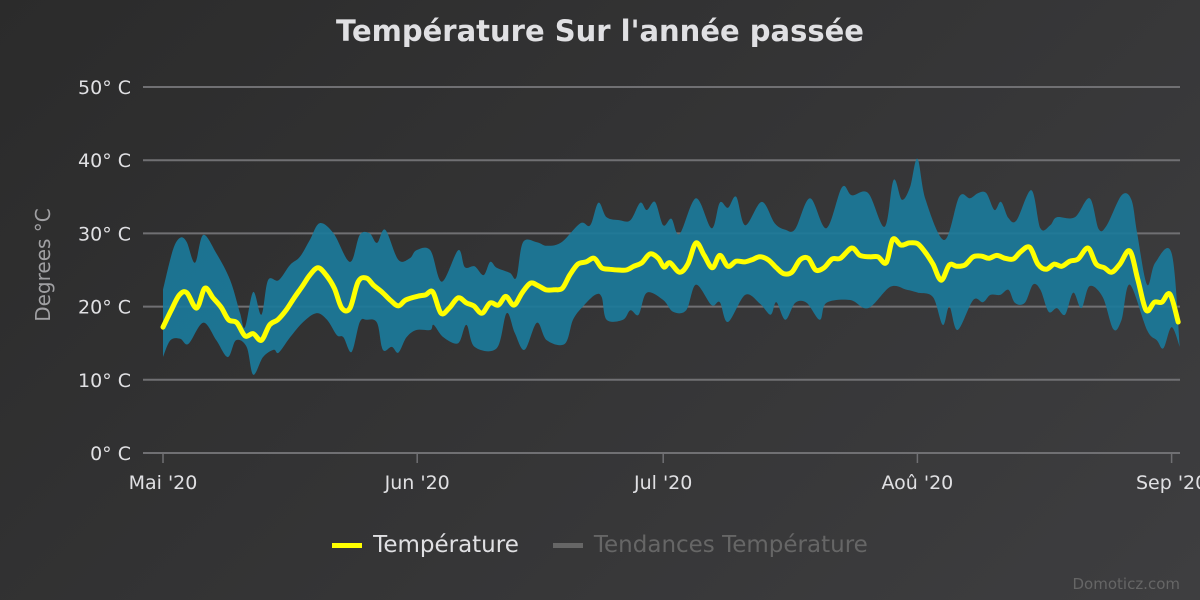 This screenshot has height=600, width=1200. I want to click on legend-swatch-trend, so click(567, 545).